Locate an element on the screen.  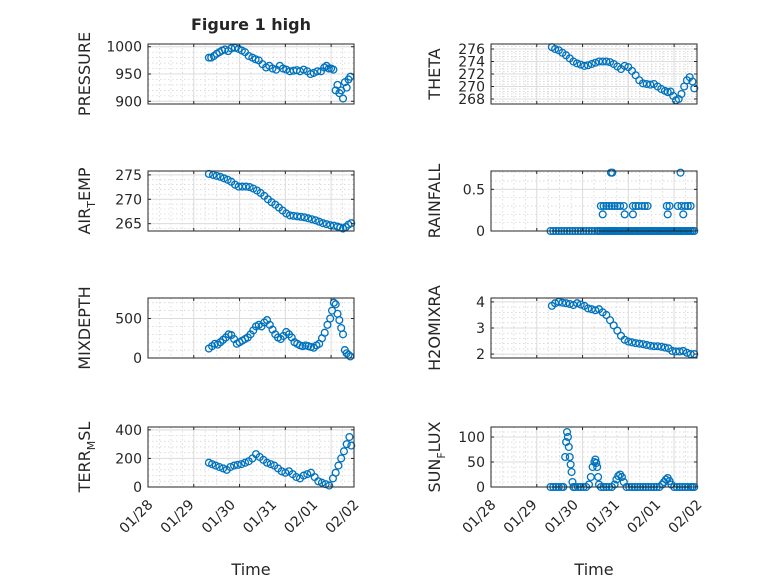
y-axis-label: TERRMSL is located at coordinates (86, 458).